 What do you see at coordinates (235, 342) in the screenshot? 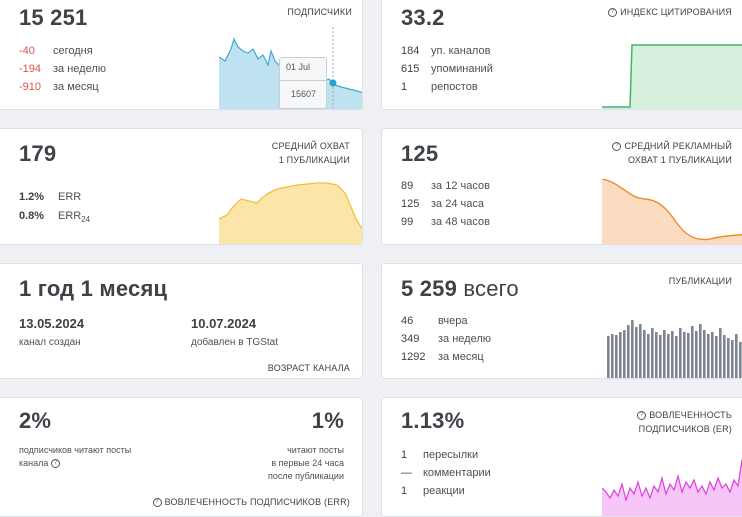
I see `added-label: добавлен в TGStat` at bounding box center [235, 342].